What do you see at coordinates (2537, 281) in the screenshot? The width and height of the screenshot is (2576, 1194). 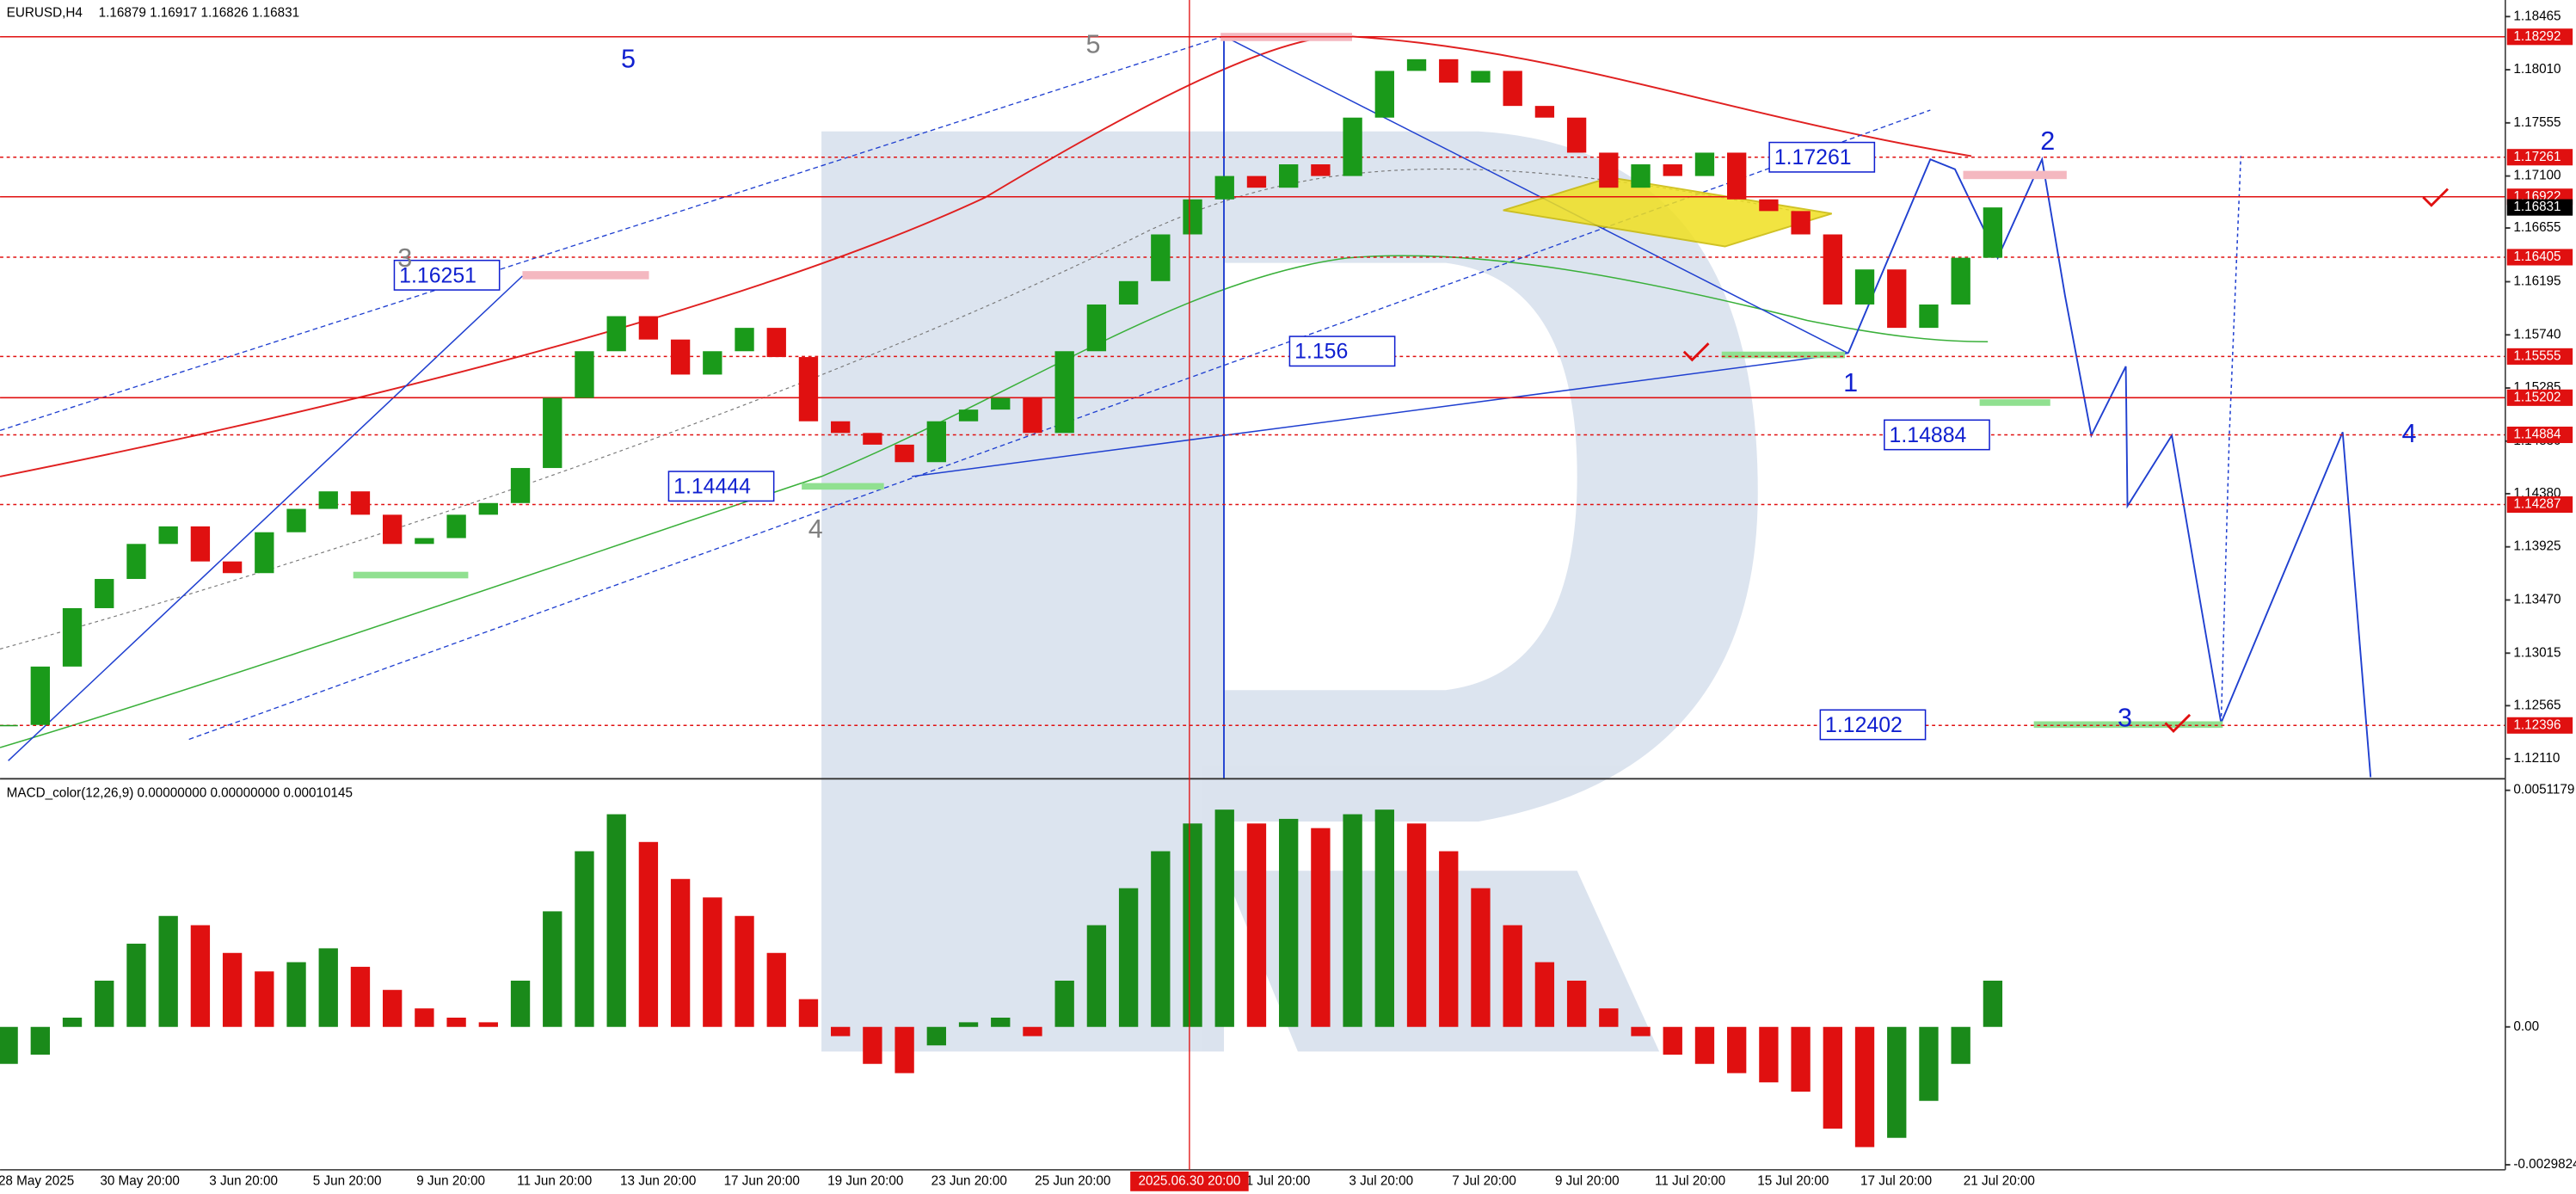 I see `y-tick-label: 1.16195` at bounding box center [2537, 281].